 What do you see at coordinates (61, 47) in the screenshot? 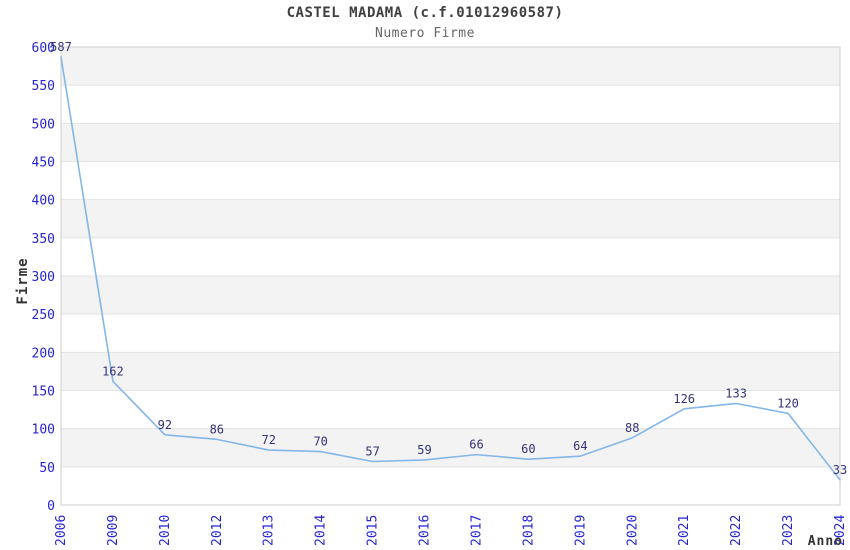
I see `data-point-label: 587` at bounding box center [61, 47].